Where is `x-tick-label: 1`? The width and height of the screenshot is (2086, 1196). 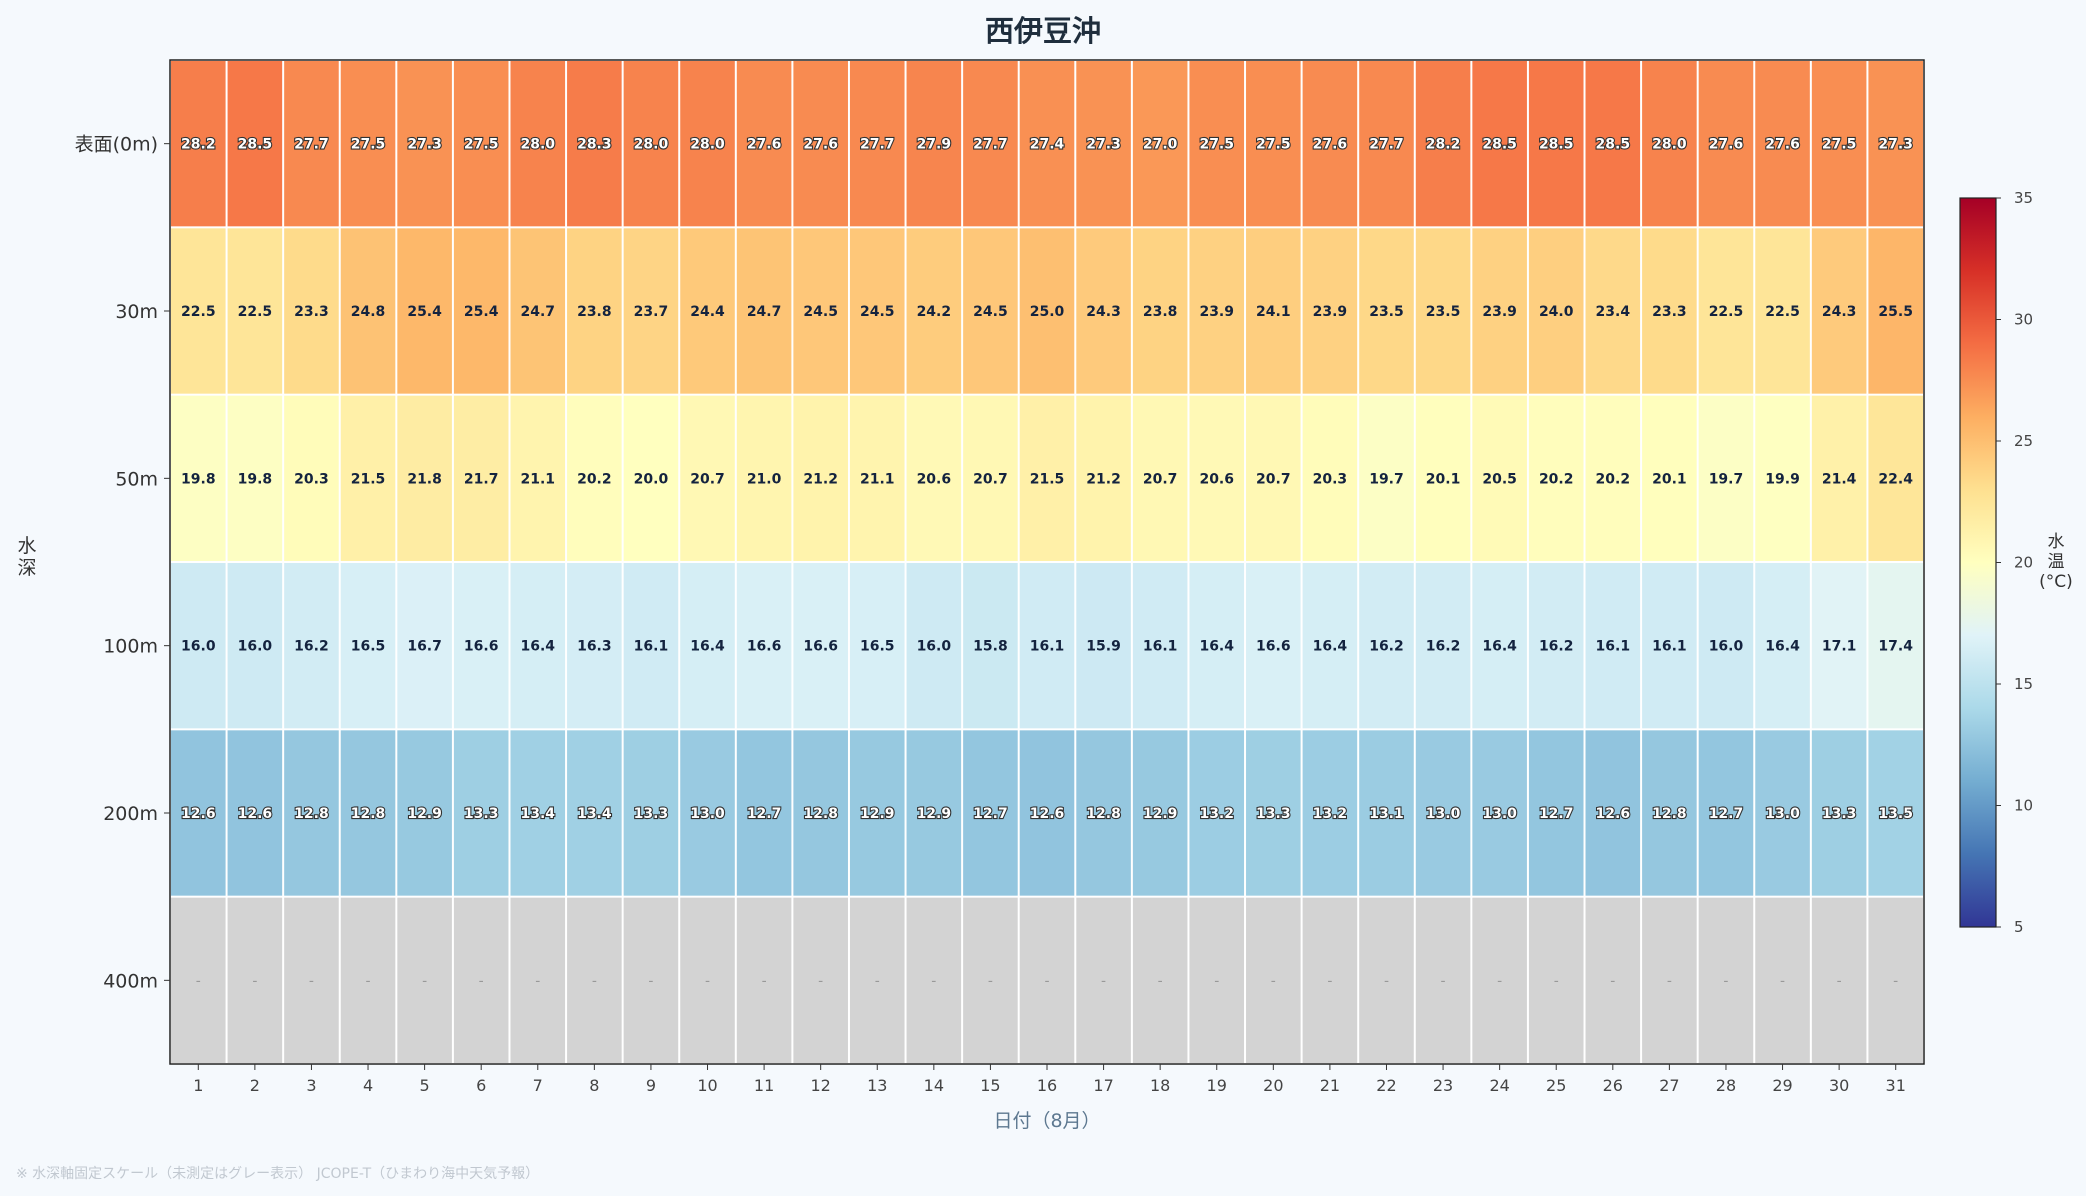
x-tick-label: 1 is located at coordinates (198, 1085).